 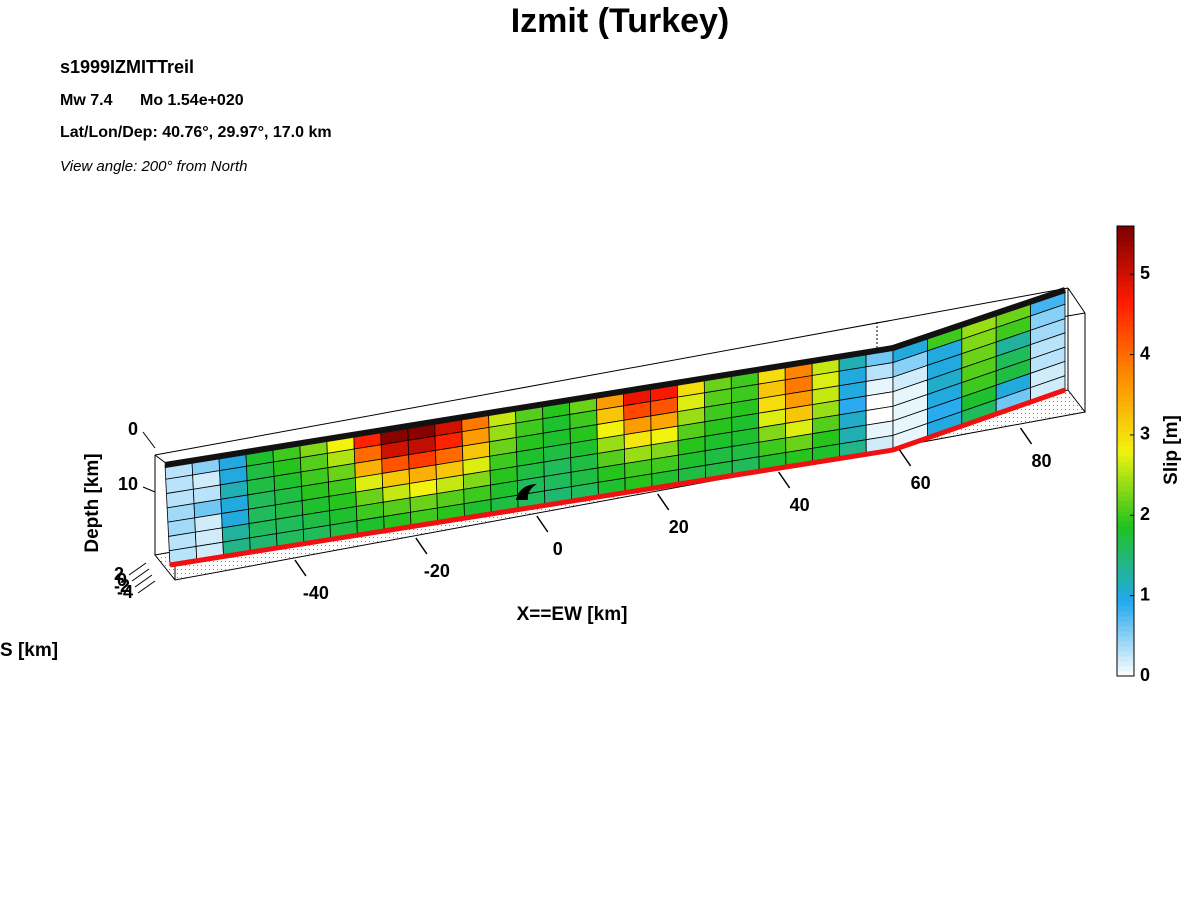 What do you see at coordinates (128, 484) in the screenshot?
I see `z-tick-label: 10` at bounding box center [128, 484].